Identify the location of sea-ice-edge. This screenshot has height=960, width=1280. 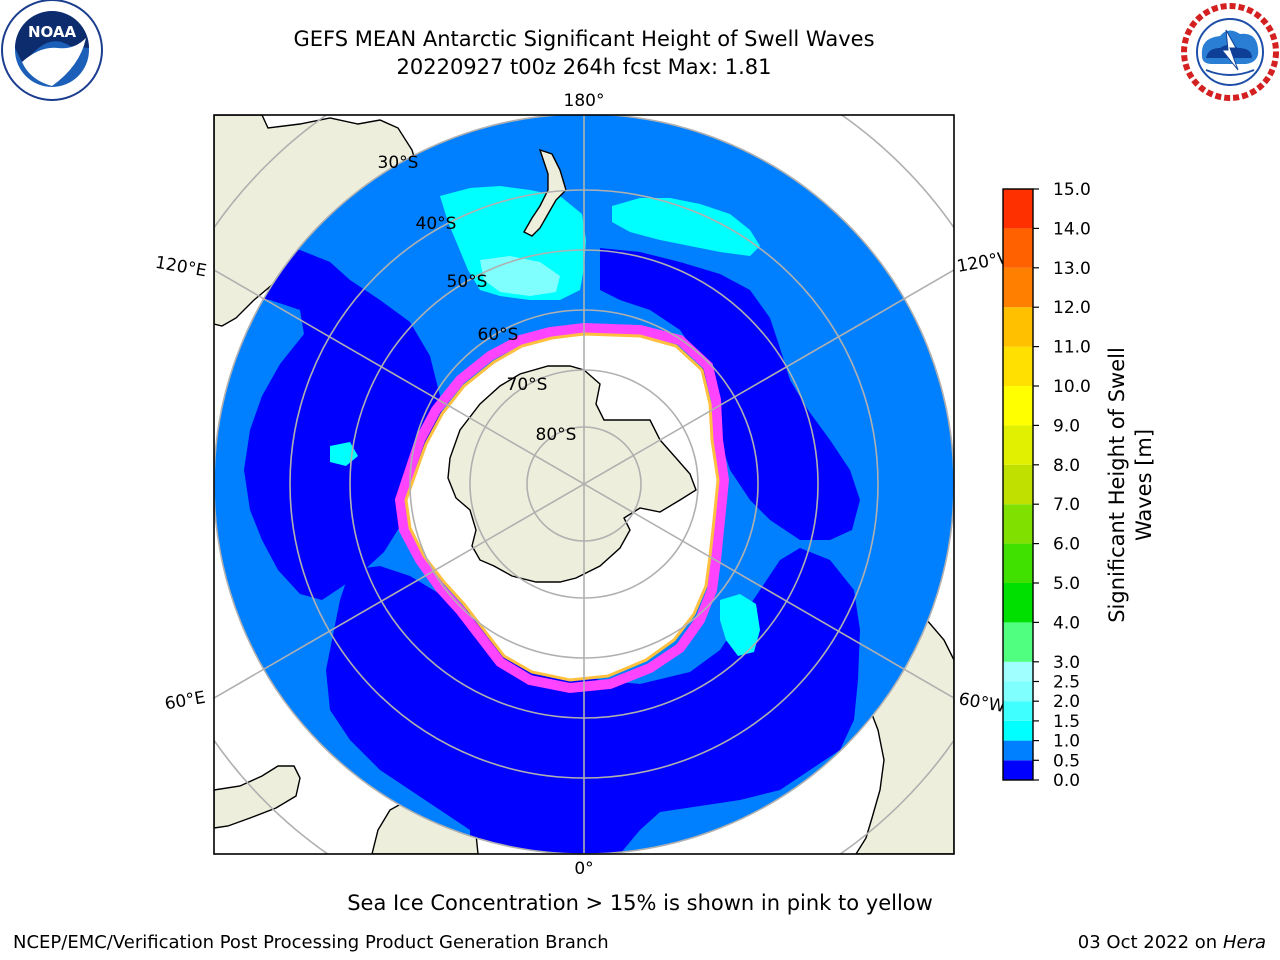
(562, 508).